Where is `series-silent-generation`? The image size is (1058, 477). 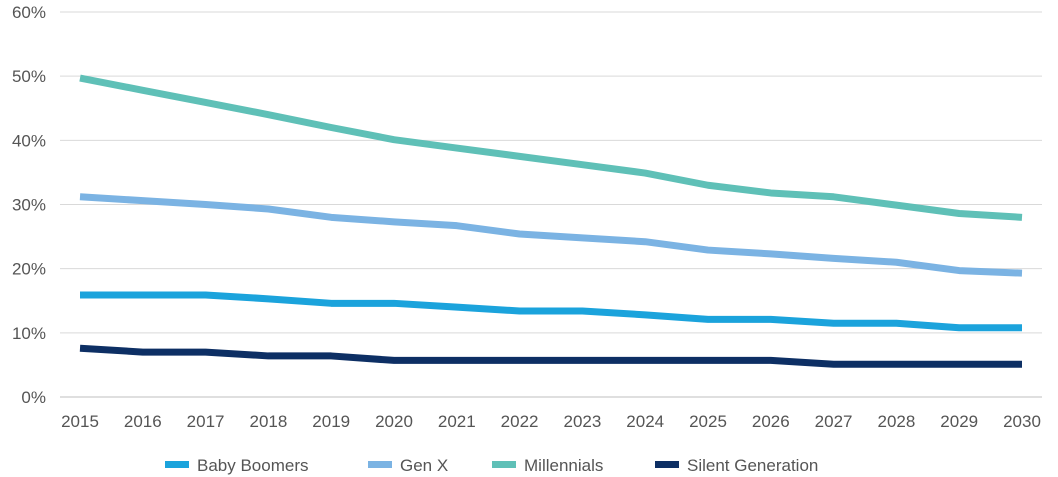
series-silent-generation is located at coordinates (551, 356).